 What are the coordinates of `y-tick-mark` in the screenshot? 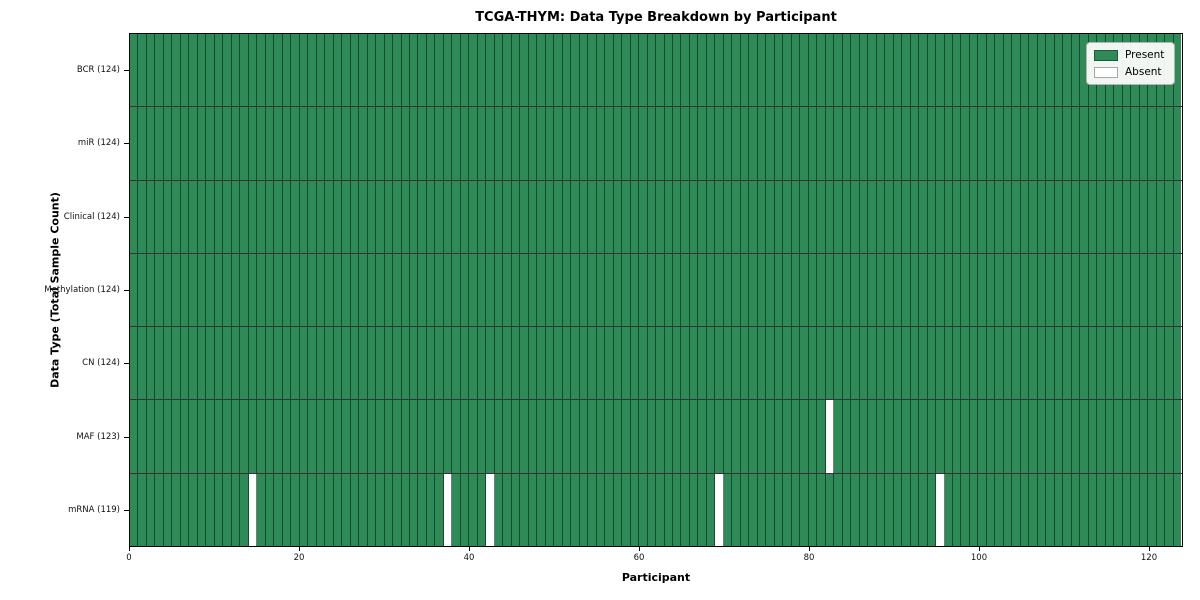 It's located at (126, 511).